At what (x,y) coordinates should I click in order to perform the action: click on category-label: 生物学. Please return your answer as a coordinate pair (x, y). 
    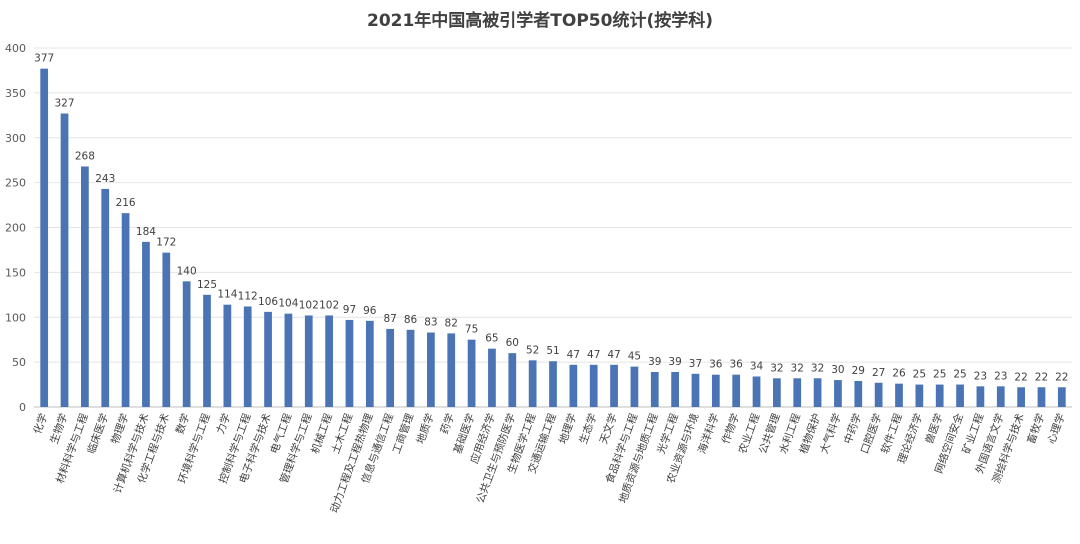
    Looking at the image, I should click on (58, 429).